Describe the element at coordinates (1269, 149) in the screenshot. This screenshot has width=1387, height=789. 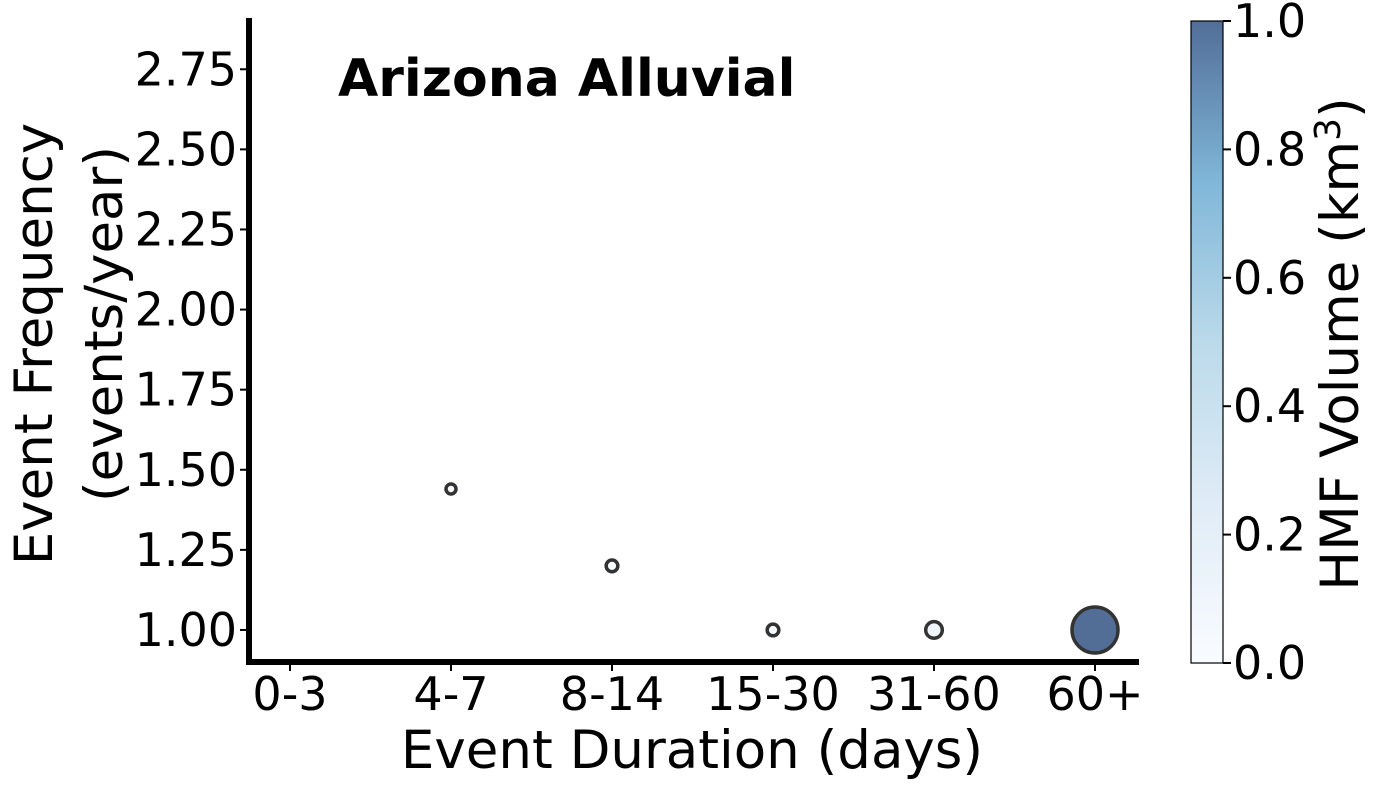
I see `colorbar-tick-label: 0.8` at that location.